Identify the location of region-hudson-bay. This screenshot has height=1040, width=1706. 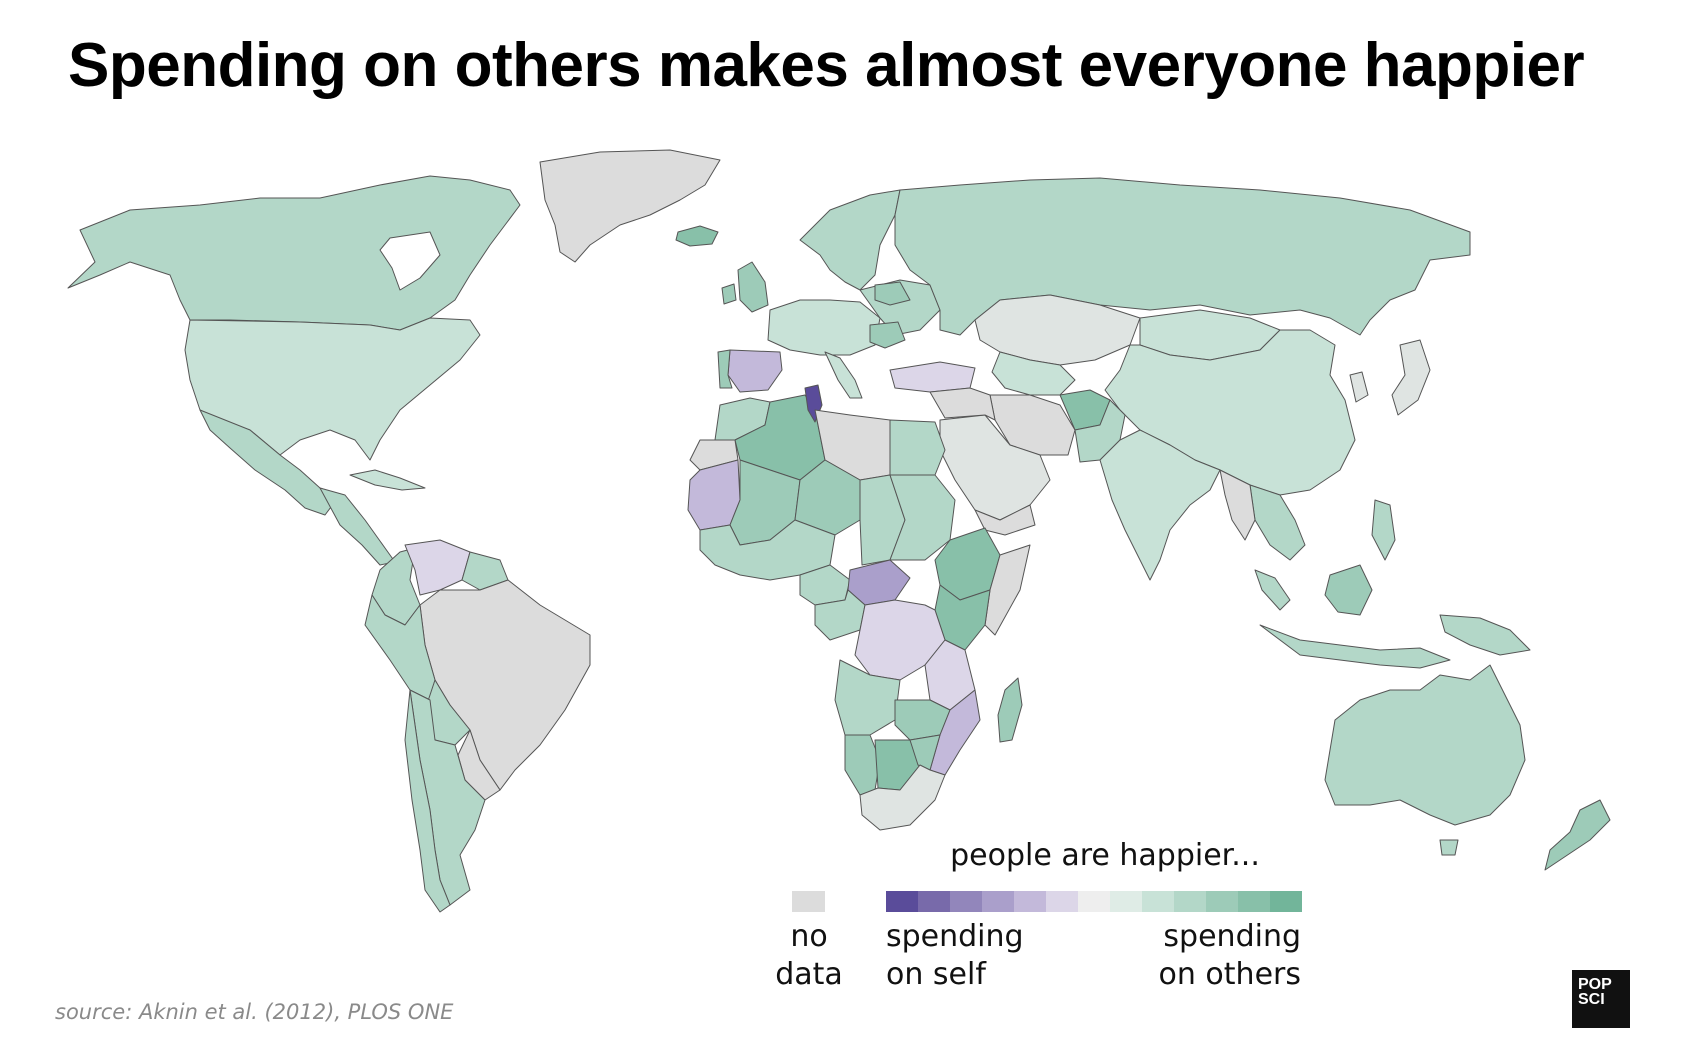
(410, 261).